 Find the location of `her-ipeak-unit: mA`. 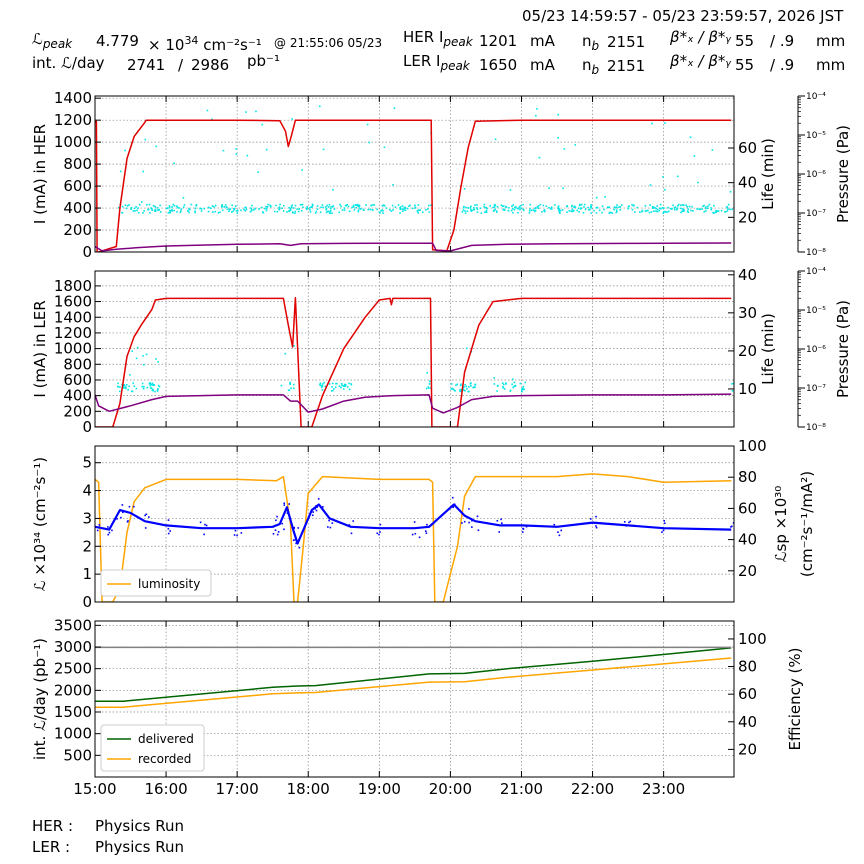

her-ipeak-unit: mA is located at coordinates (542, 41).